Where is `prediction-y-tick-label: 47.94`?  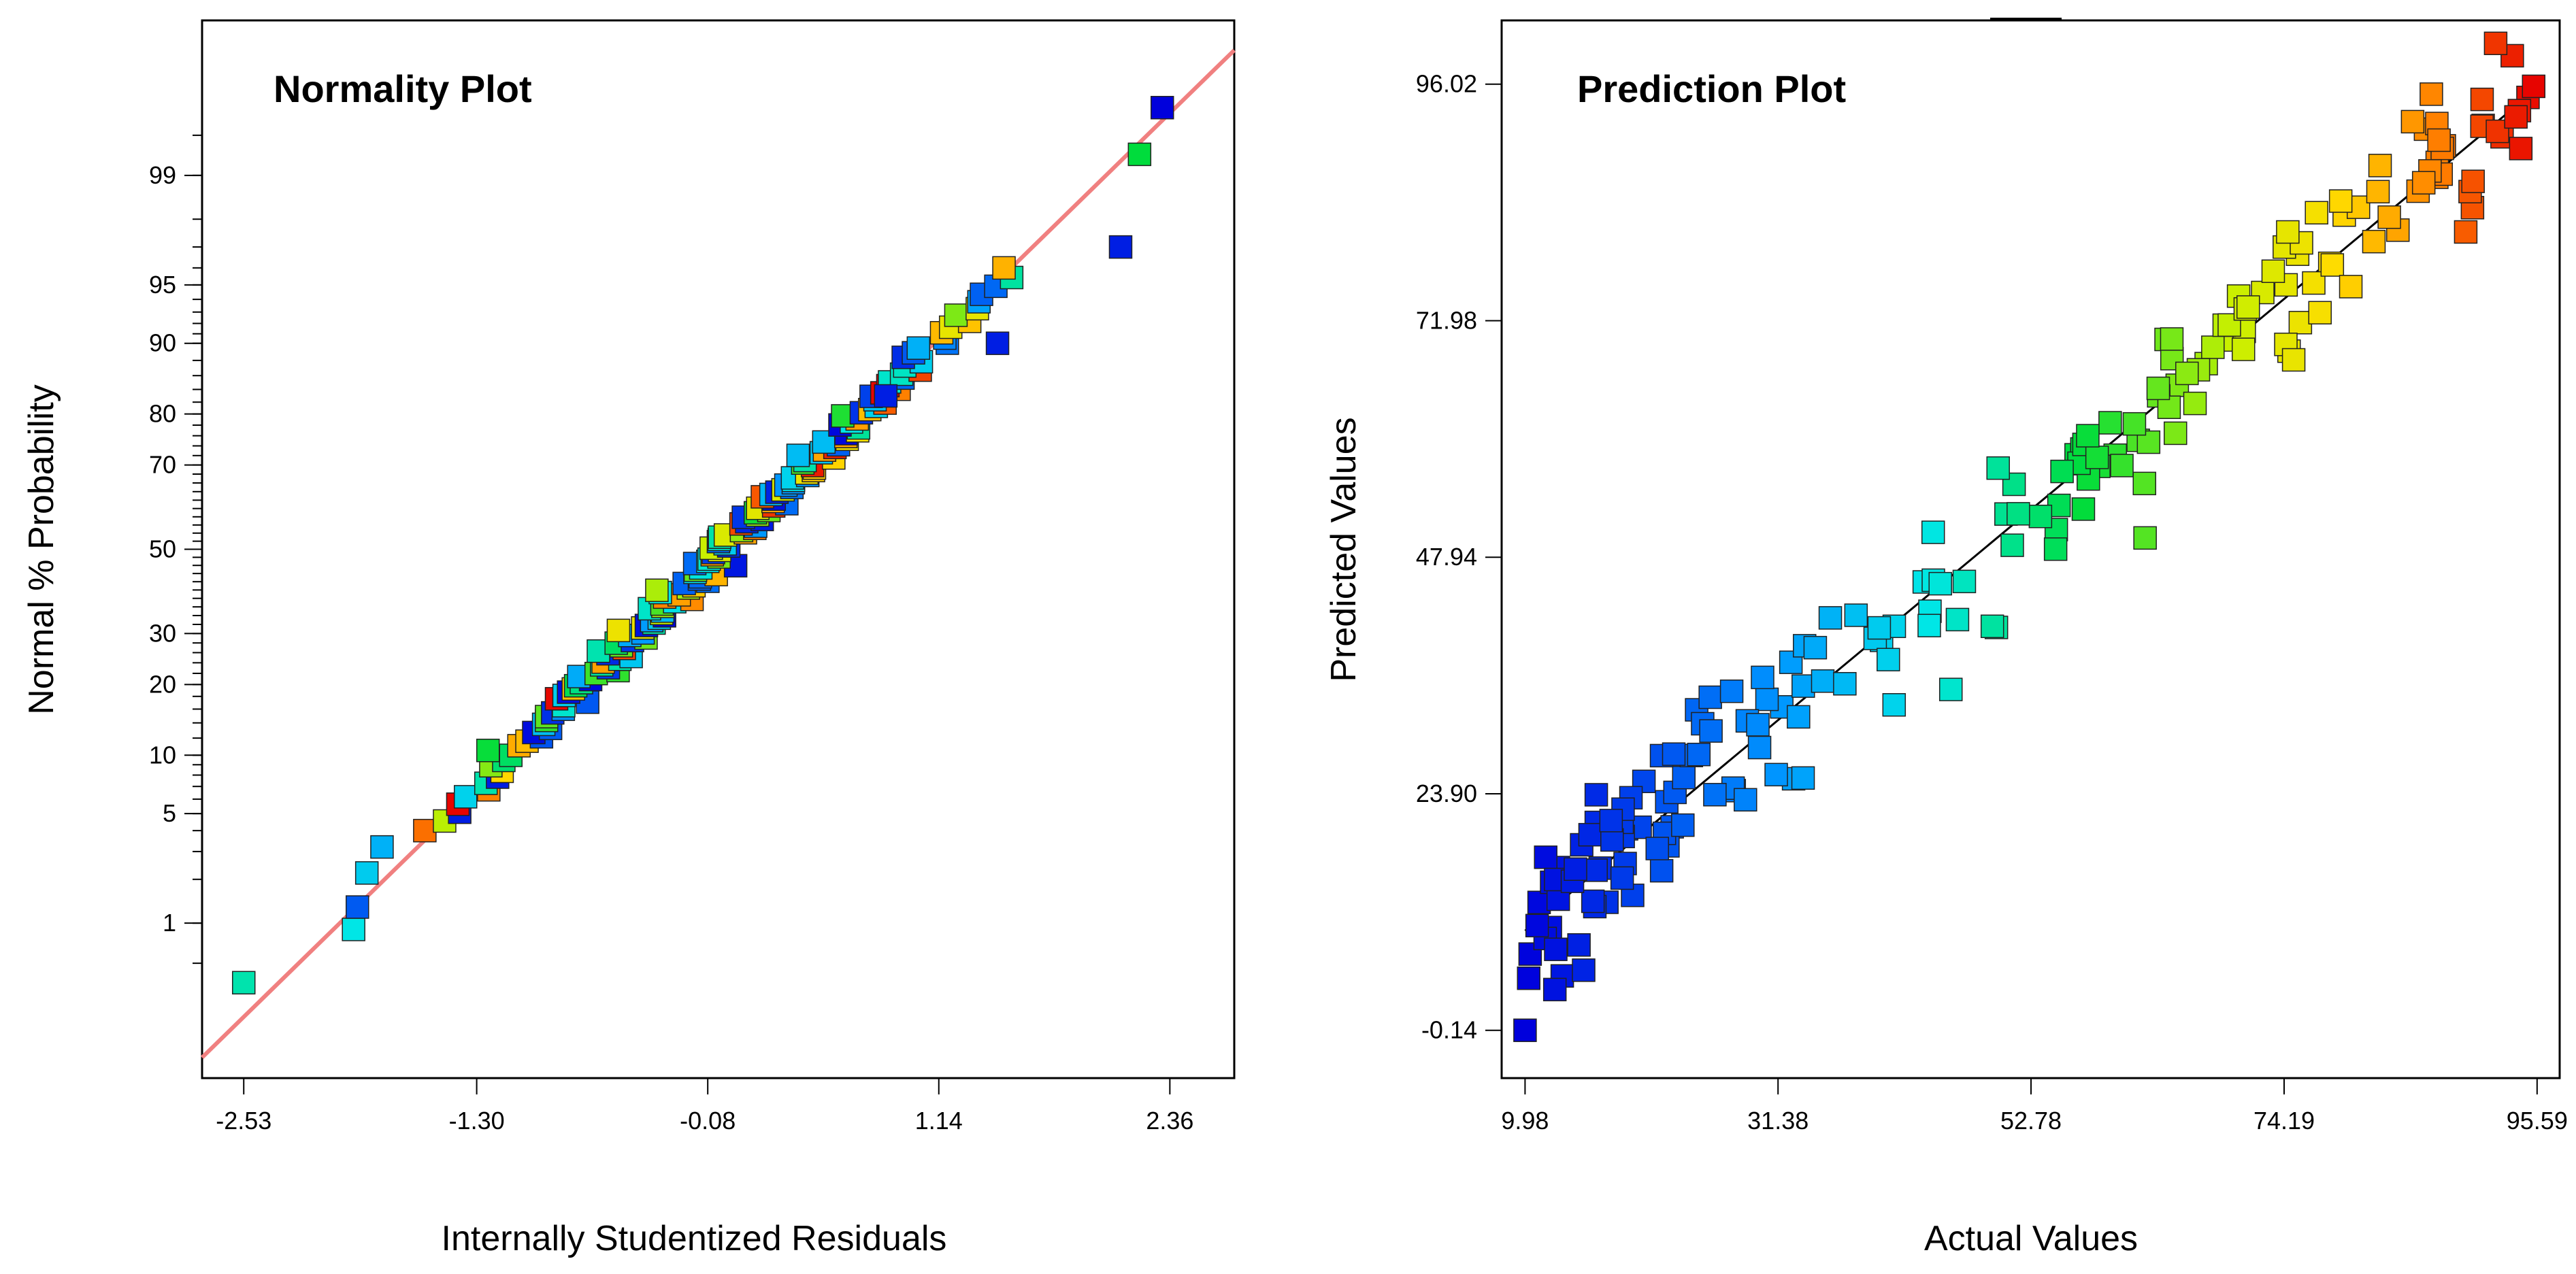
prediction-y-tick-label: 47.94 is located at coordinates (1447, 557).